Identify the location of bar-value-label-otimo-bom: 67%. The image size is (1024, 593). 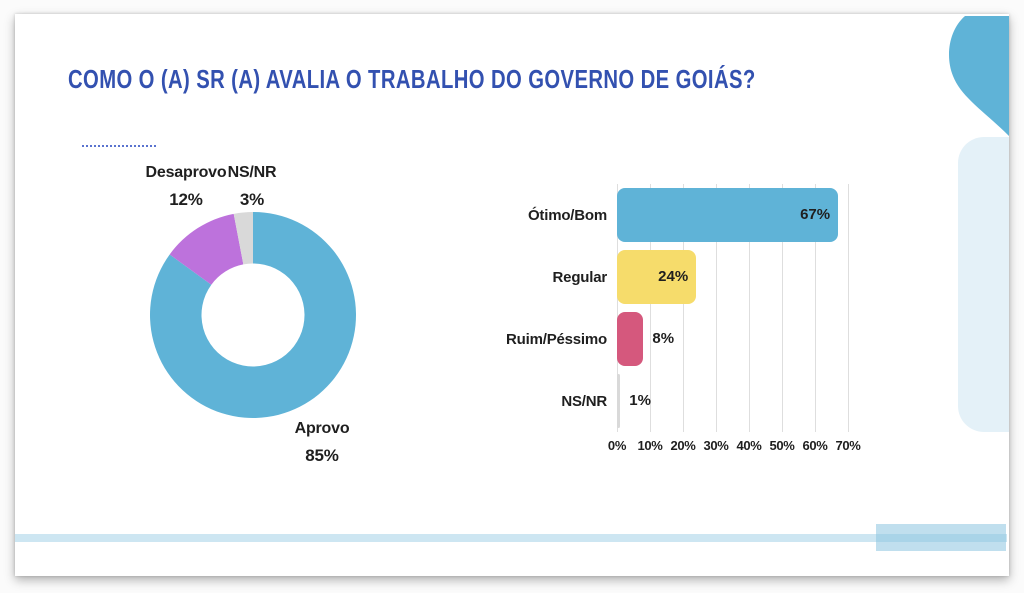
(815, 214).